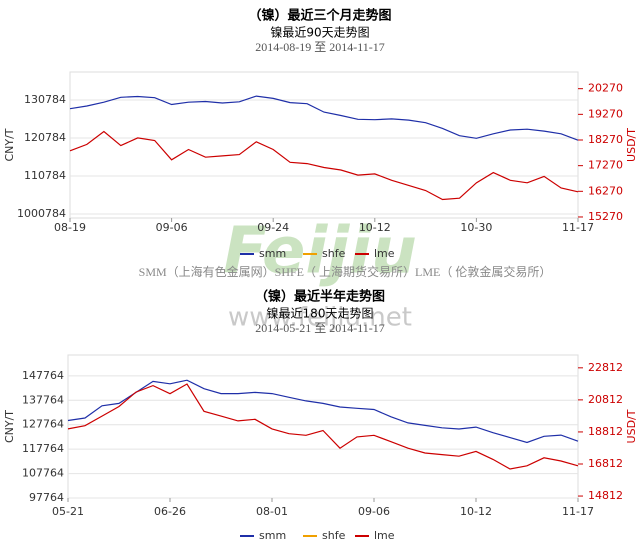 This screenshot has width=644, height=550. Describe the element at coordinates (43, 424) in the screenshot. I see `y-tick-label: 127764` at that location.